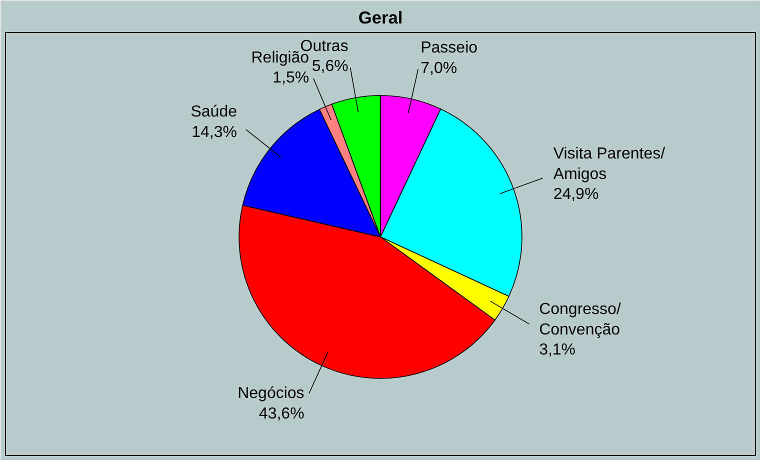 Image resolution: width=768 pixels, height=468 pixels. What do you see at coordinates (380, 18) in the screenshot?
I see `chart-title: Geral` at bounding box center [380, 18].